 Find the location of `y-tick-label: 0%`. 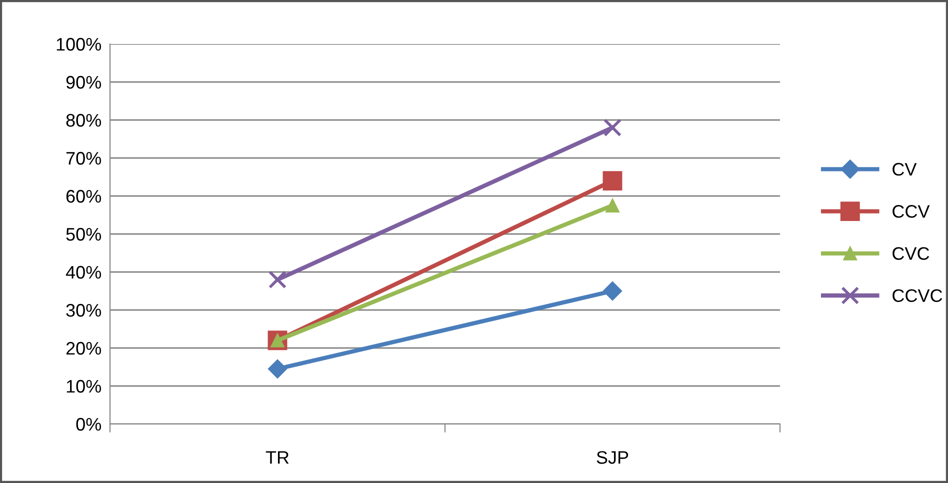

y-tick-label: 0% is located at coordinates (89, 424).